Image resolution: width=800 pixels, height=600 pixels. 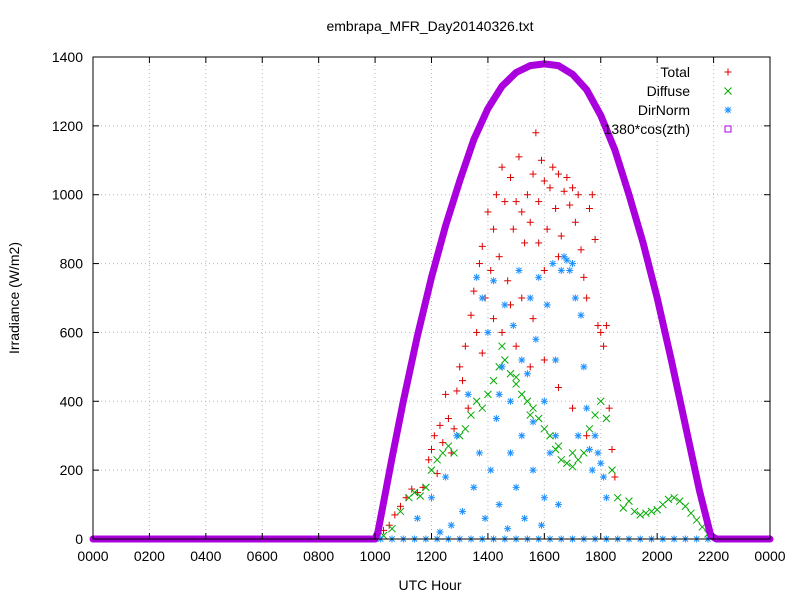 I want to click on x-tick-label: 1200, so click(x=431, y=556).